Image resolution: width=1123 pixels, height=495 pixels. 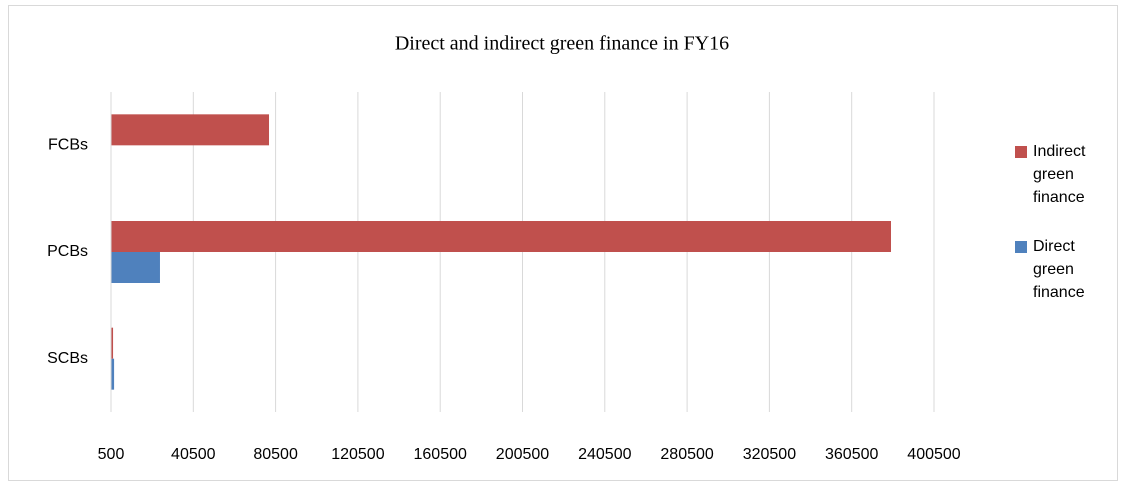 What do you see at coordinates (1059, 269) in the screenshot?
I see `legend-label: Direct green finance` at bounding box center [1059, 269].